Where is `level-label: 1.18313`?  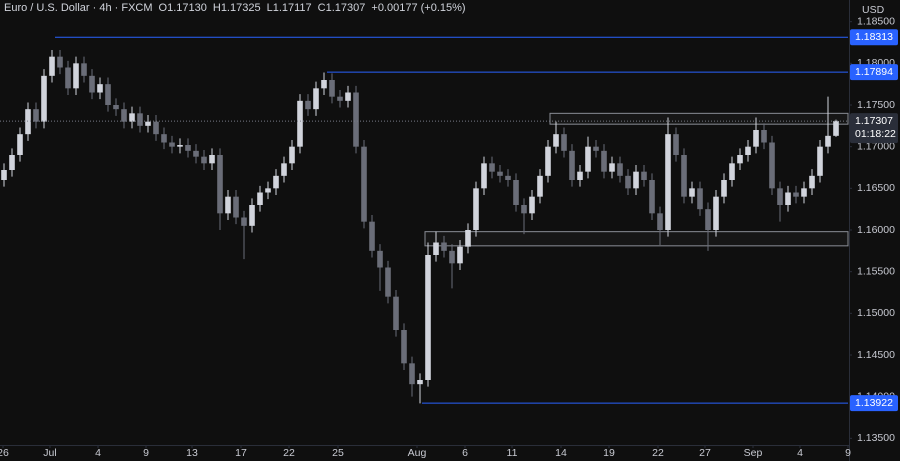
level-label: 1.18313 is located at coordinates (874, 37).